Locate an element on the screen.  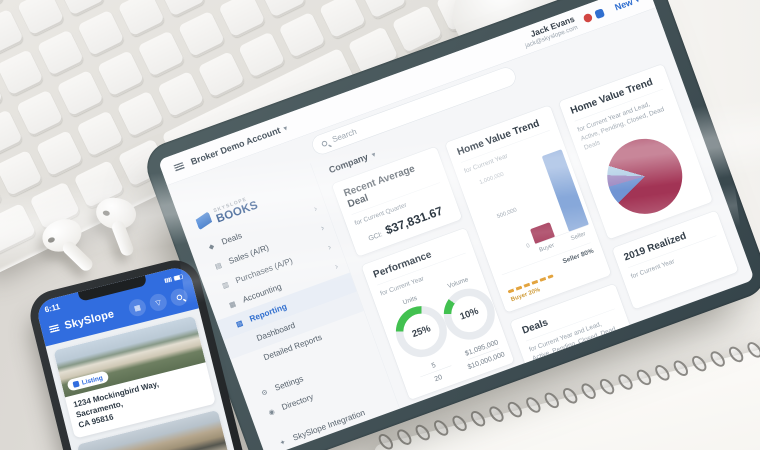
sidebar-item-label: Deals is located at coordinates (232, 239).